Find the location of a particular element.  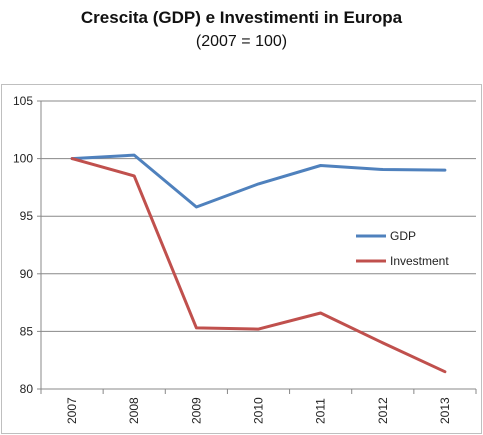

x-axis-ticks: 2007 2008 2009 2010 2011 2012 2013 is located at coordinates (258, 406).